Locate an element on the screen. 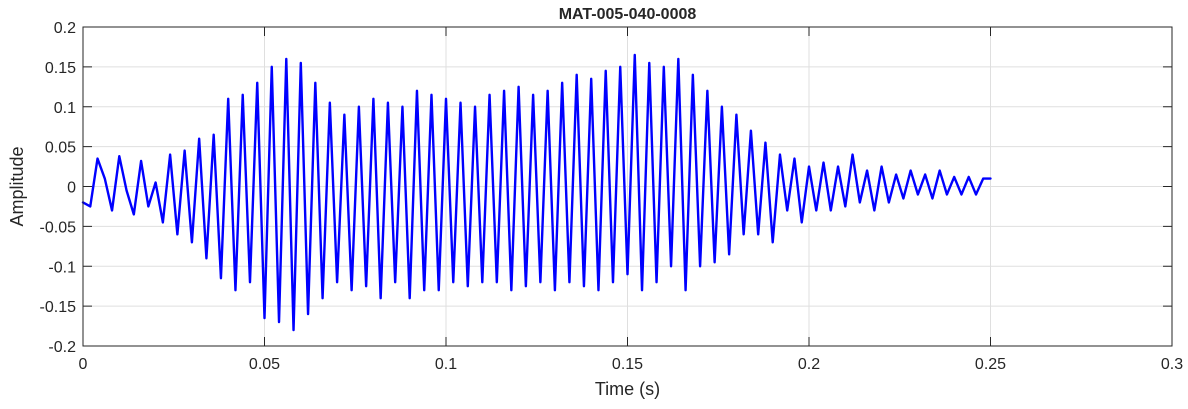  y-tick-label: -0.1 is located at coordinates (62, 267).